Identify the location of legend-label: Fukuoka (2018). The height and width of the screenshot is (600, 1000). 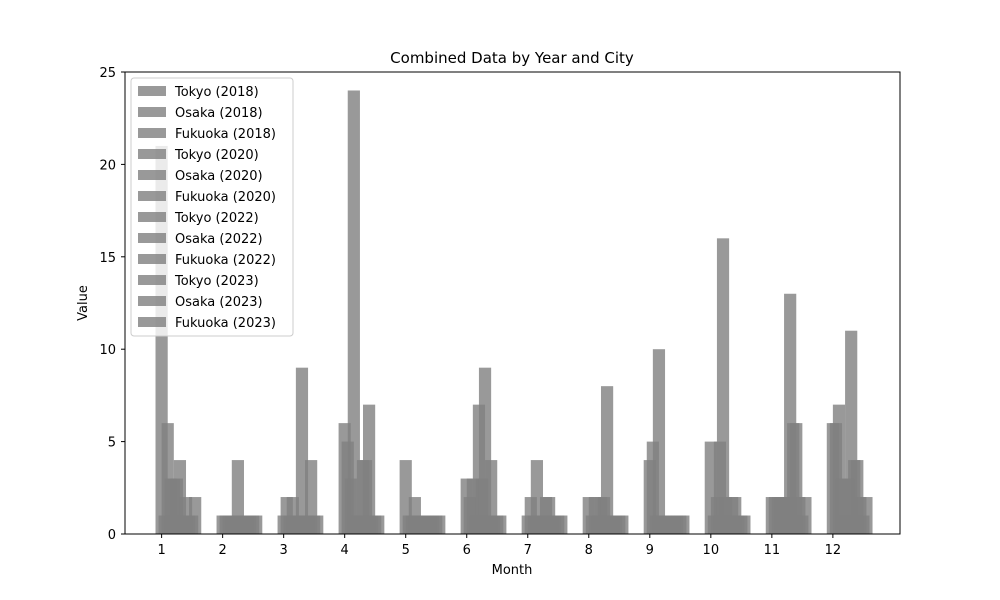
(225, 134).